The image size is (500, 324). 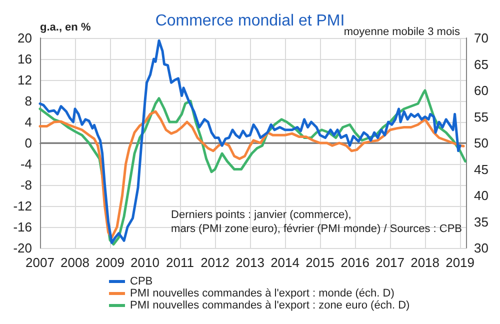 What do you see at coordinates (481, 38) in the screenshot?
I see `y2-tick-label: 70` at bounding box center [481, 38].